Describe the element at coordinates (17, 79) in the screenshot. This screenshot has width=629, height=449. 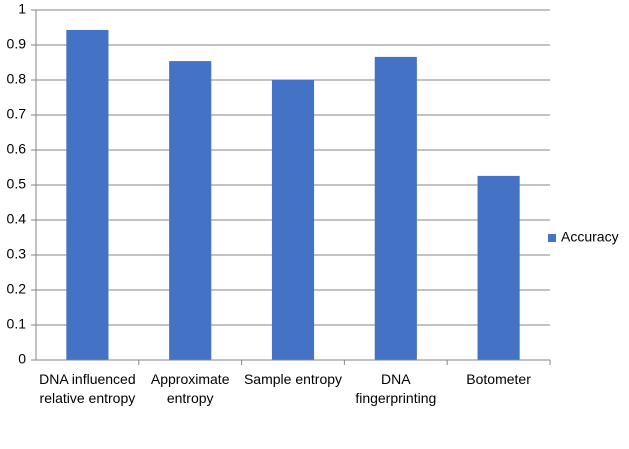
I see `y-tick-label: 0.8` at that location.